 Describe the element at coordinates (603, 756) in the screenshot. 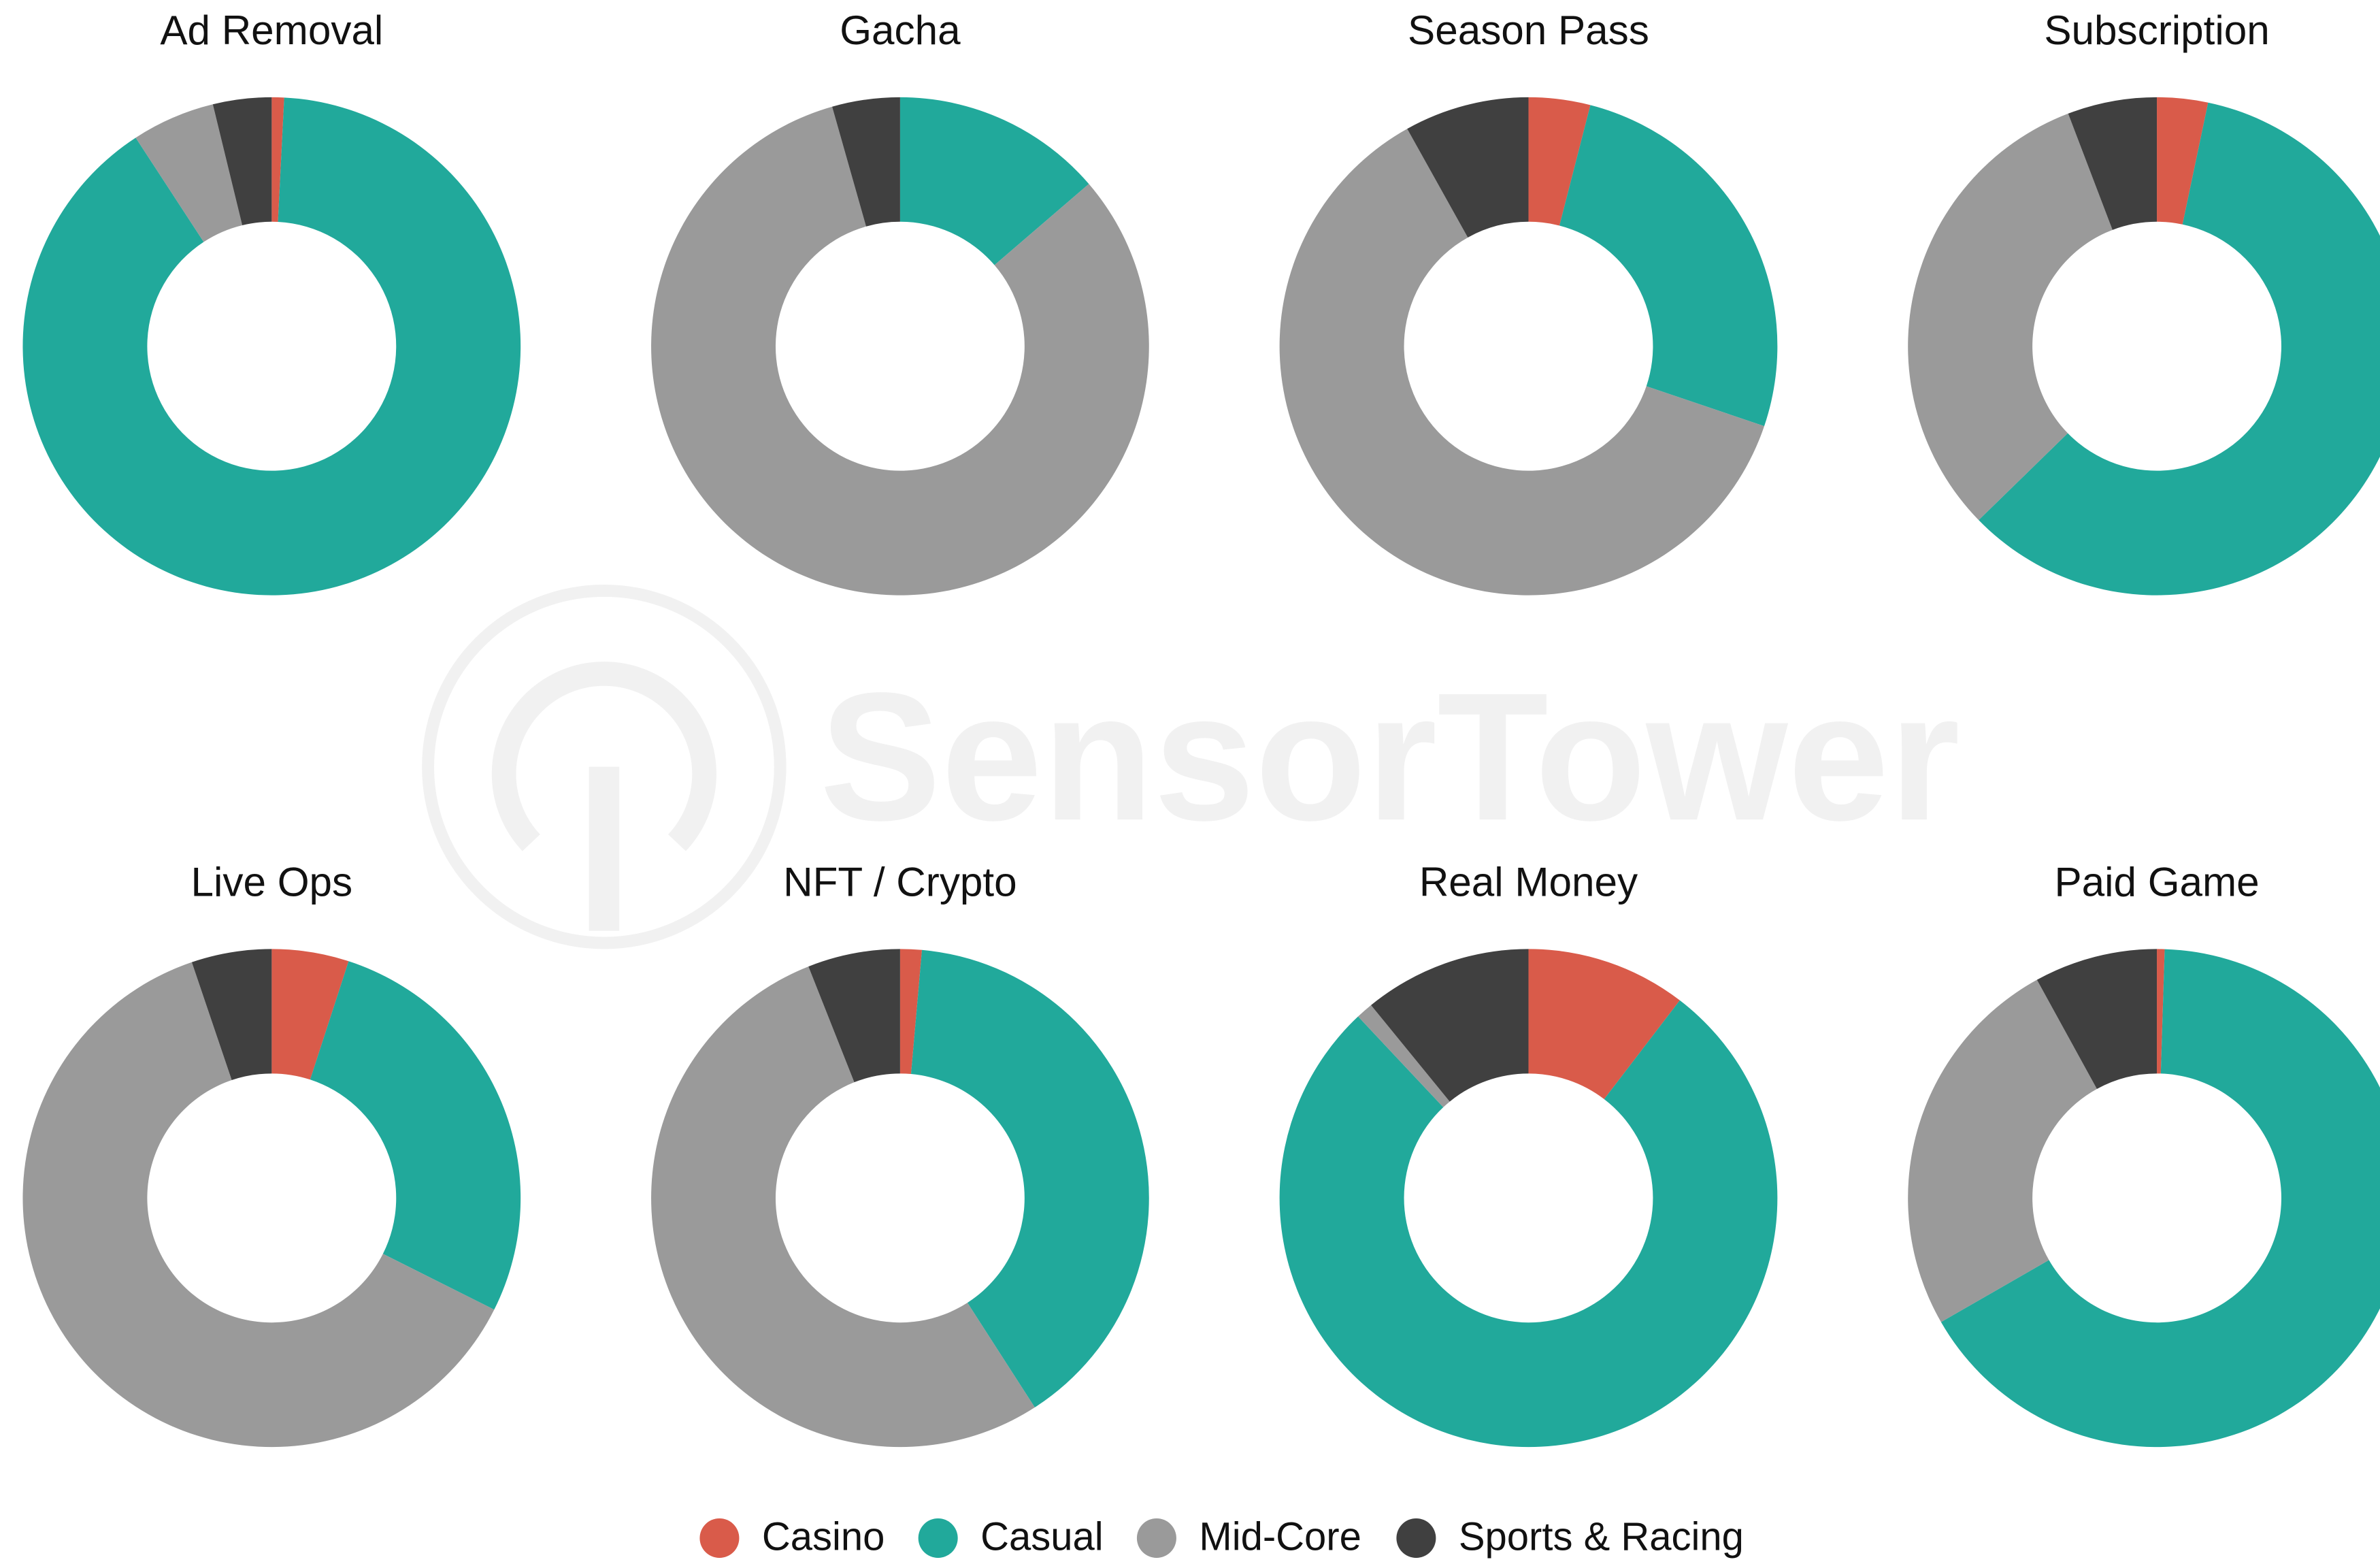

I see `watermark-logo-arc` at that location.